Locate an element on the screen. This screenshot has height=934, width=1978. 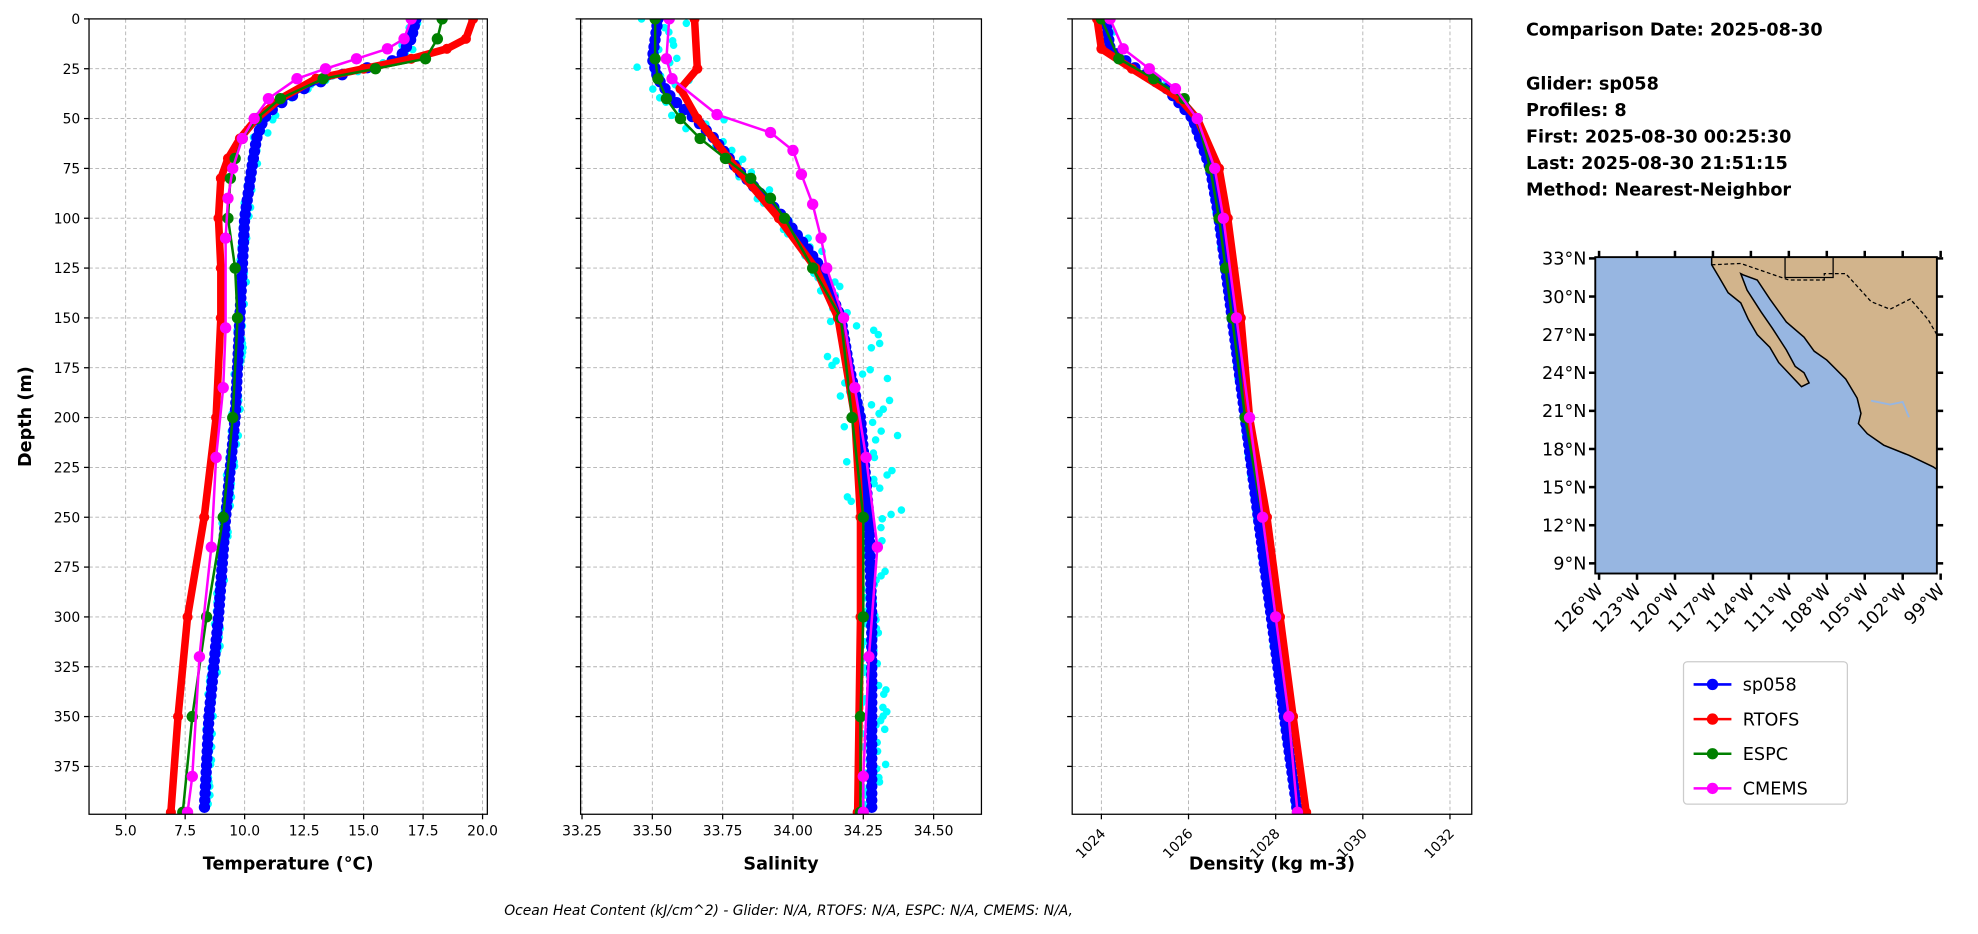
profile-count: Profiles: 8 is located at coordinates (1576, 111).